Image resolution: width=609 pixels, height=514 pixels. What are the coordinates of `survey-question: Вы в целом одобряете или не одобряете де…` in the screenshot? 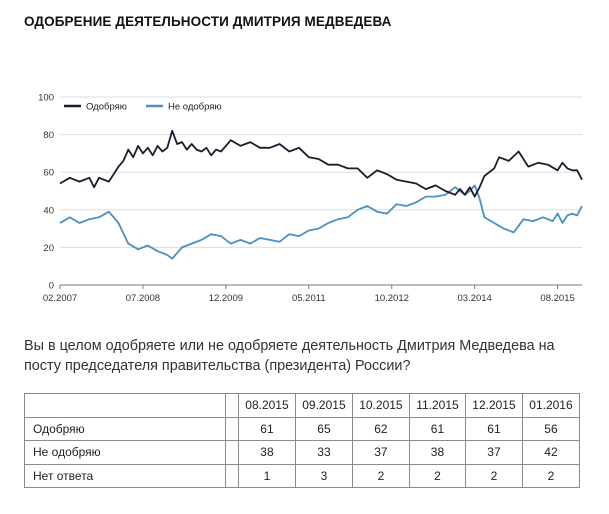 It's located at (289, 356).